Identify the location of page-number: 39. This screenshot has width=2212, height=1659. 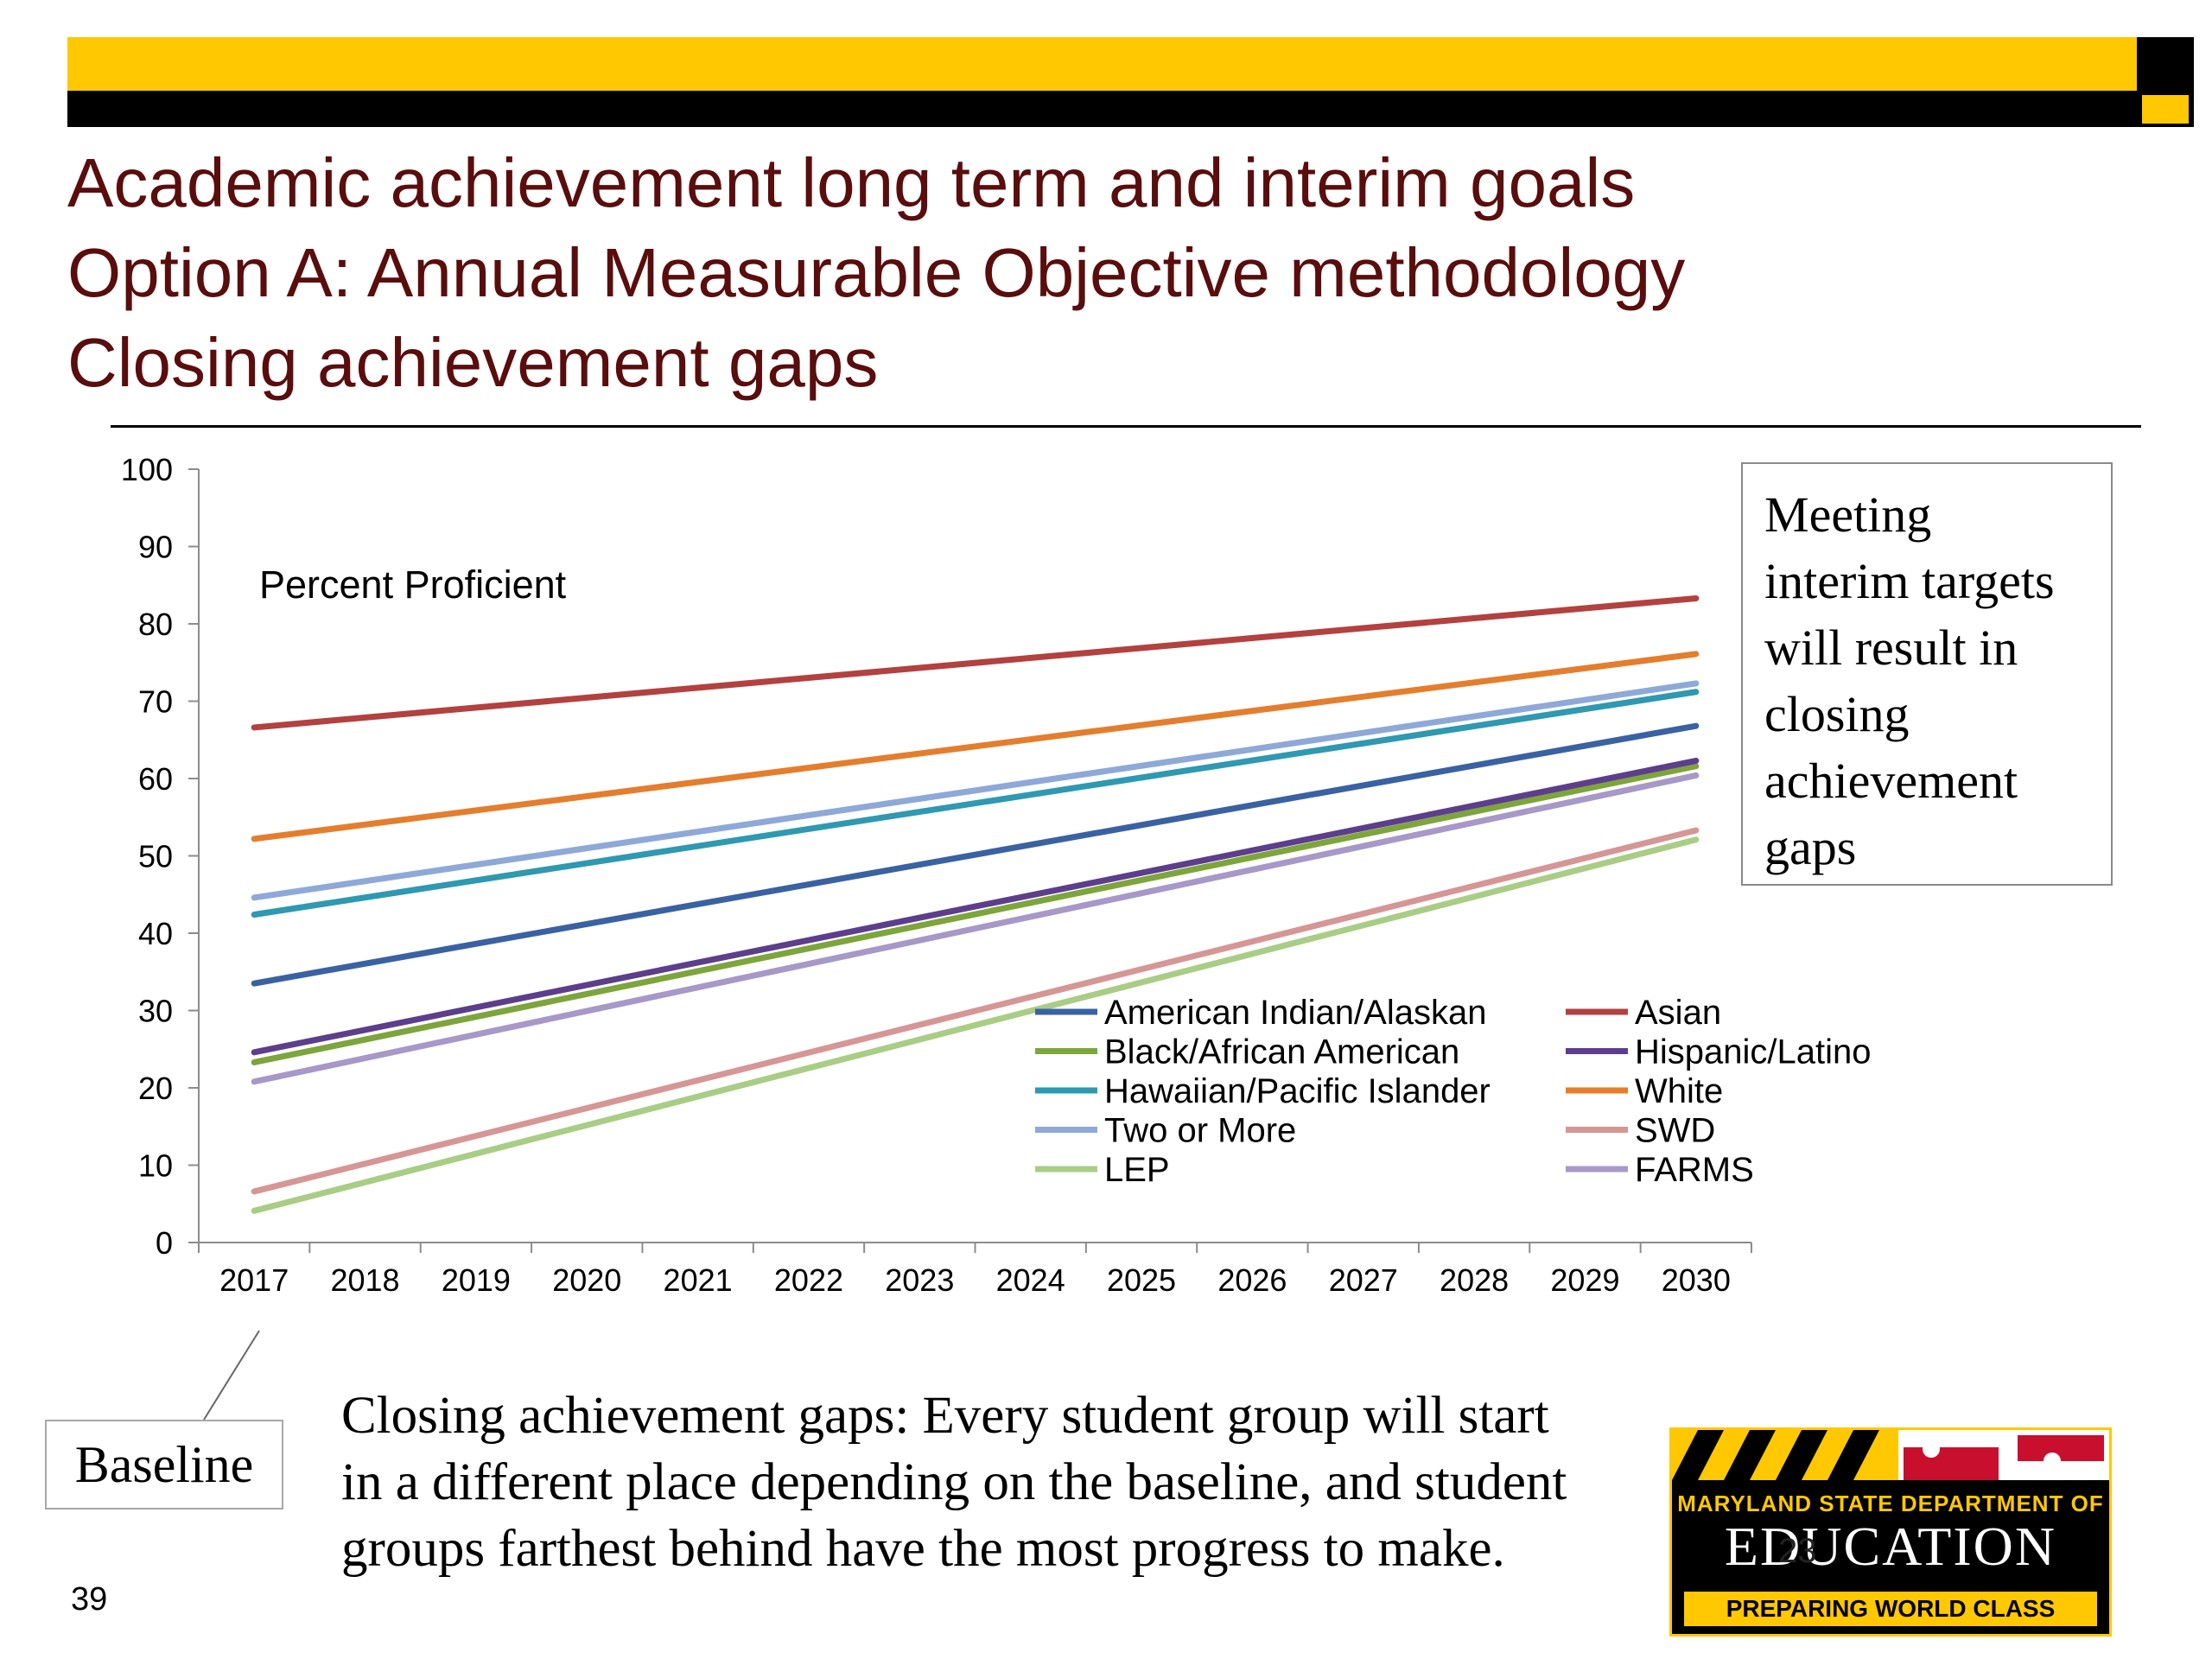
(89, 1599).